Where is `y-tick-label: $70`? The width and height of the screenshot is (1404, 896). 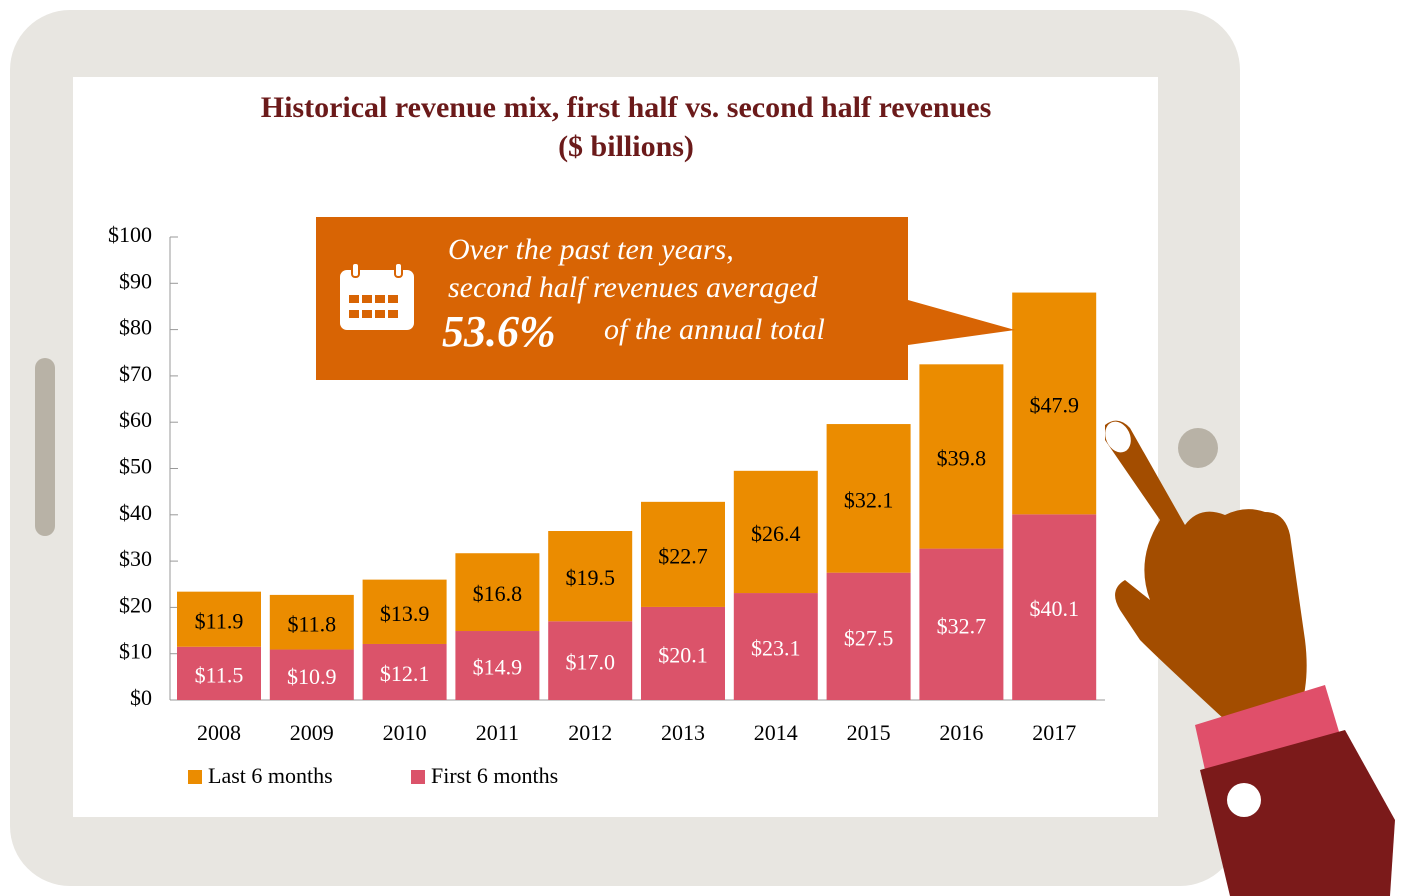
y-tick-label: $70 is located at coordinates (135, 373).